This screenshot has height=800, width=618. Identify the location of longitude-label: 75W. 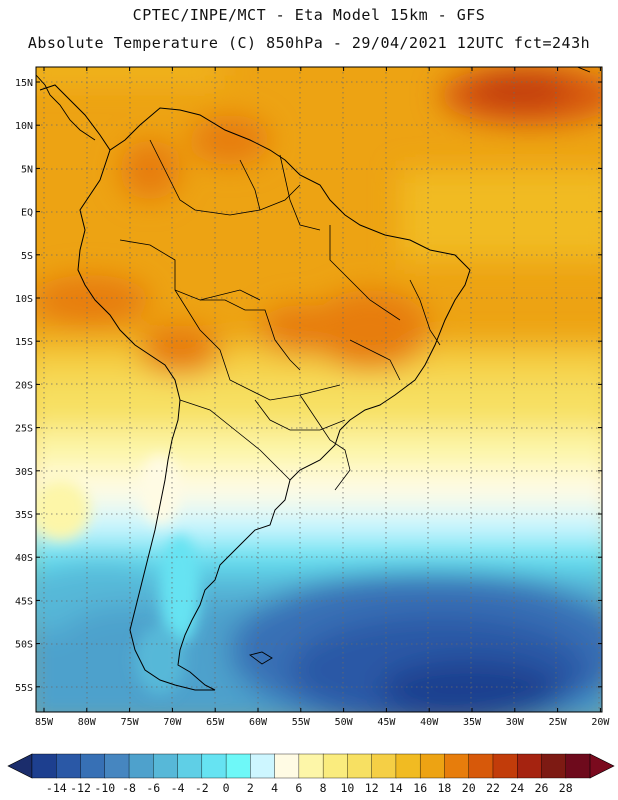
(130, 722).